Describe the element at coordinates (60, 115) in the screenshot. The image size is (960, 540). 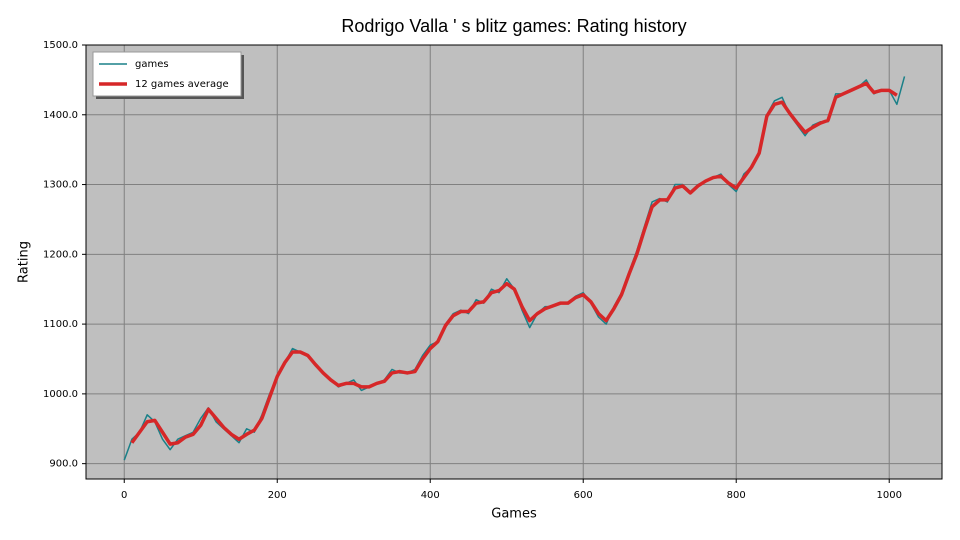
I see `y-tick-label: 1400.0` at that location.